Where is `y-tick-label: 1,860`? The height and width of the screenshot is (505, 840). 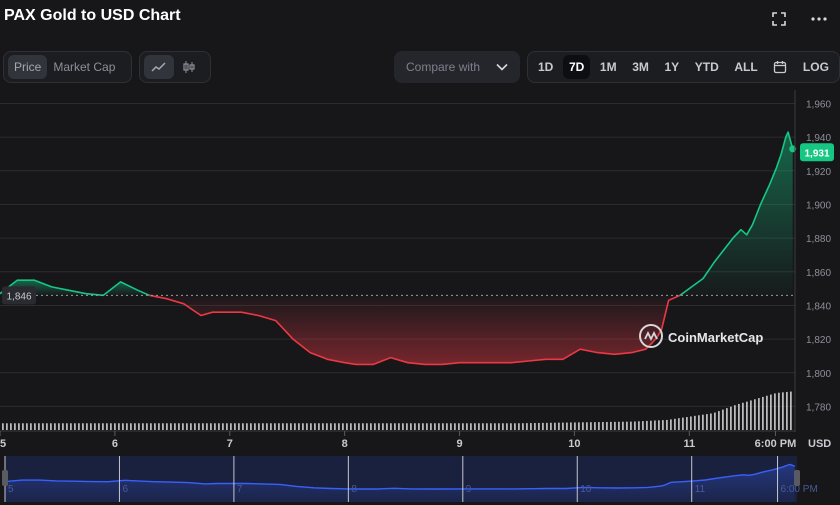 y-tick-label: 1,860 is located at coordinates (818, 273).